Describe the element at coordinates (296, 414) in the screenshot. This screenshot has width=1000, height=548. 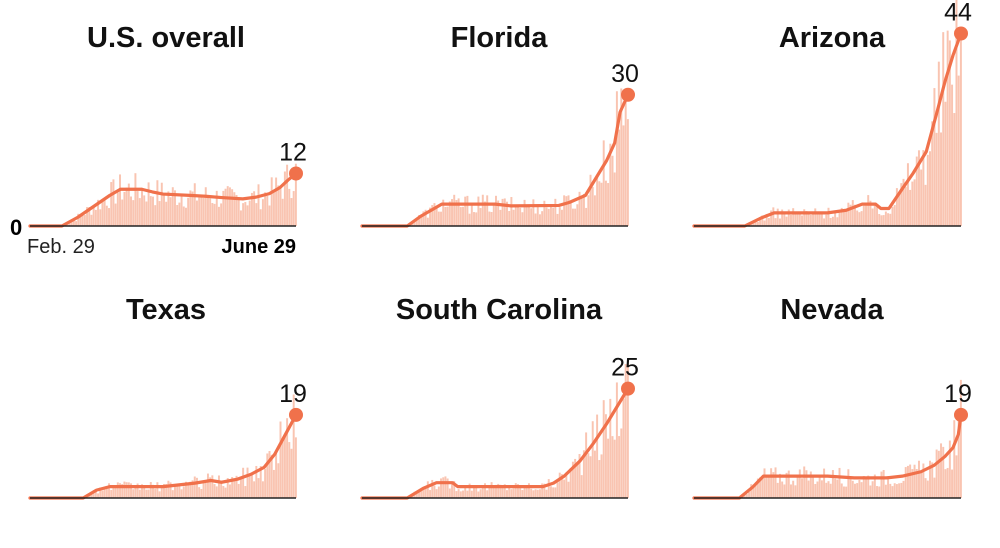
I see `end-dot` at that location.